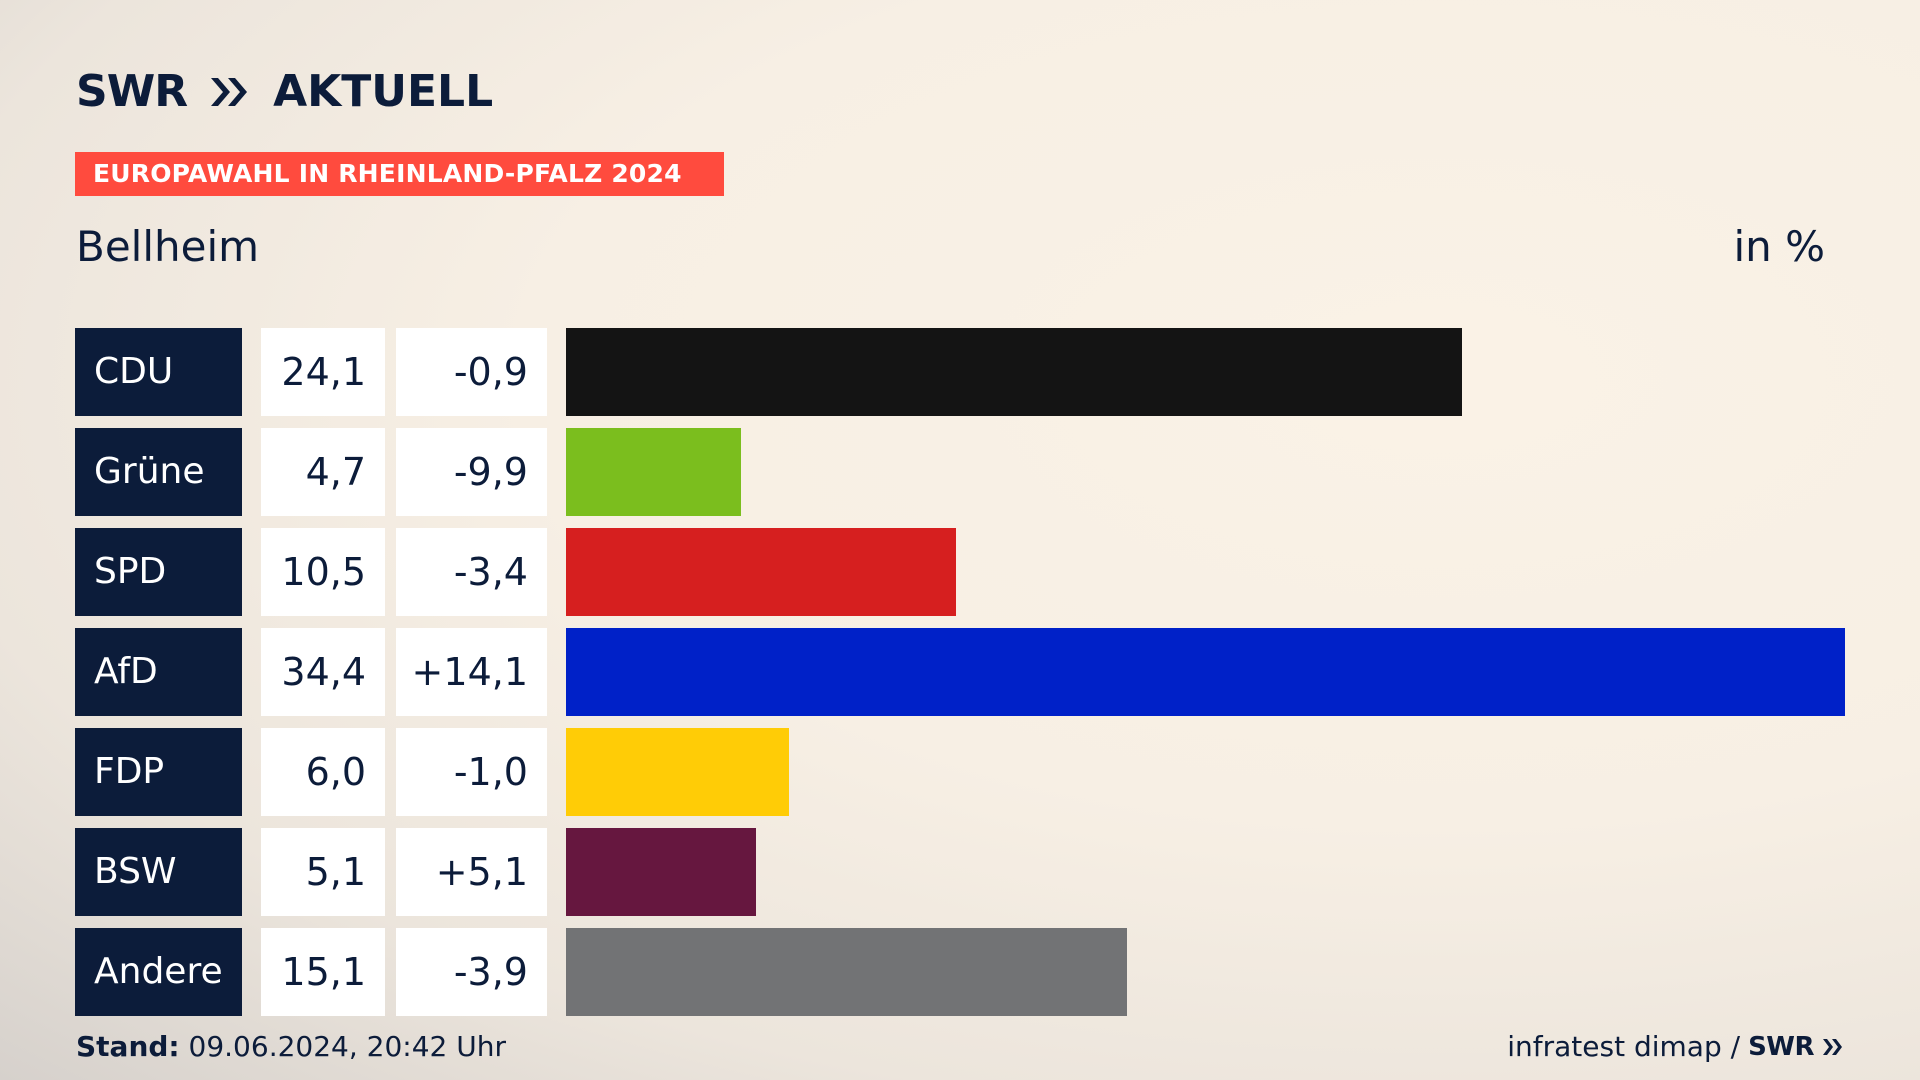 The height and width of the screenshot is (1080, 1920). I want to click on change-value: -3,9, so click(471, 972).